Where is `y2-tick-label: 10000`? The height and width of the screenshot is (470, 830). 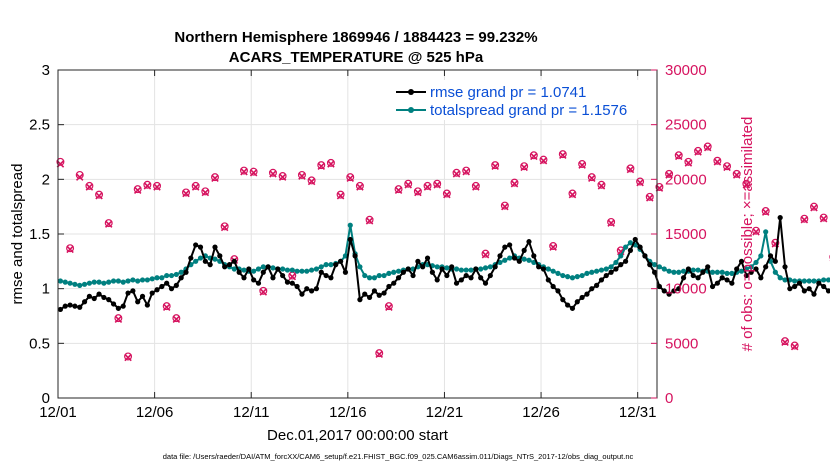 y2-tick-label: 10000 is located at coordinates (686, 289).